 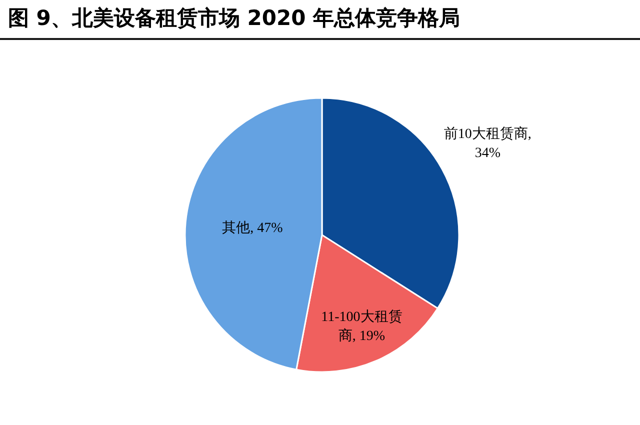 What do you see at coordinates (362, 327) in the screenshot?
I see `data-label: 11-100大租赁商, 19%` at bounding box center [362, 327].